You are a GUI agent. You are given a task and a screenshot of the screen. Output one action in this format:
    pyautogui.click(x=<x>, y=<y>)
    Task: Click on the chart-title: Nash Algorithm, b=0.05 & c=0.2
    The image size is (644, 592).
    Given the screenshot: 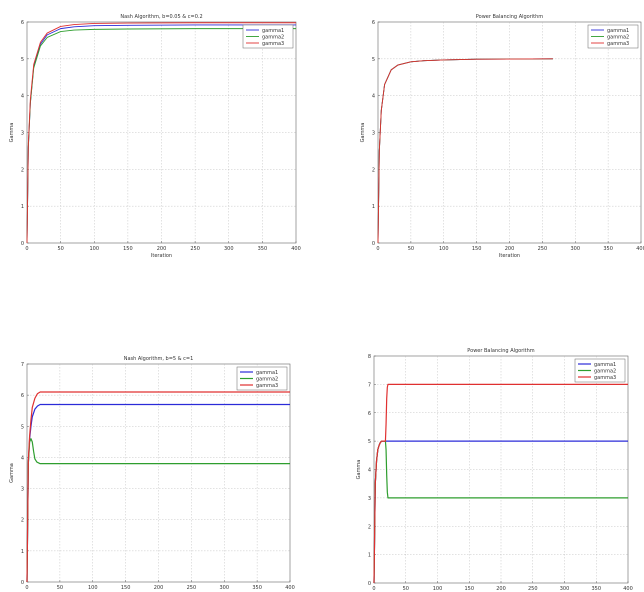 What is the action you would take?
    pyautogui.click(x=161, y=17)
    